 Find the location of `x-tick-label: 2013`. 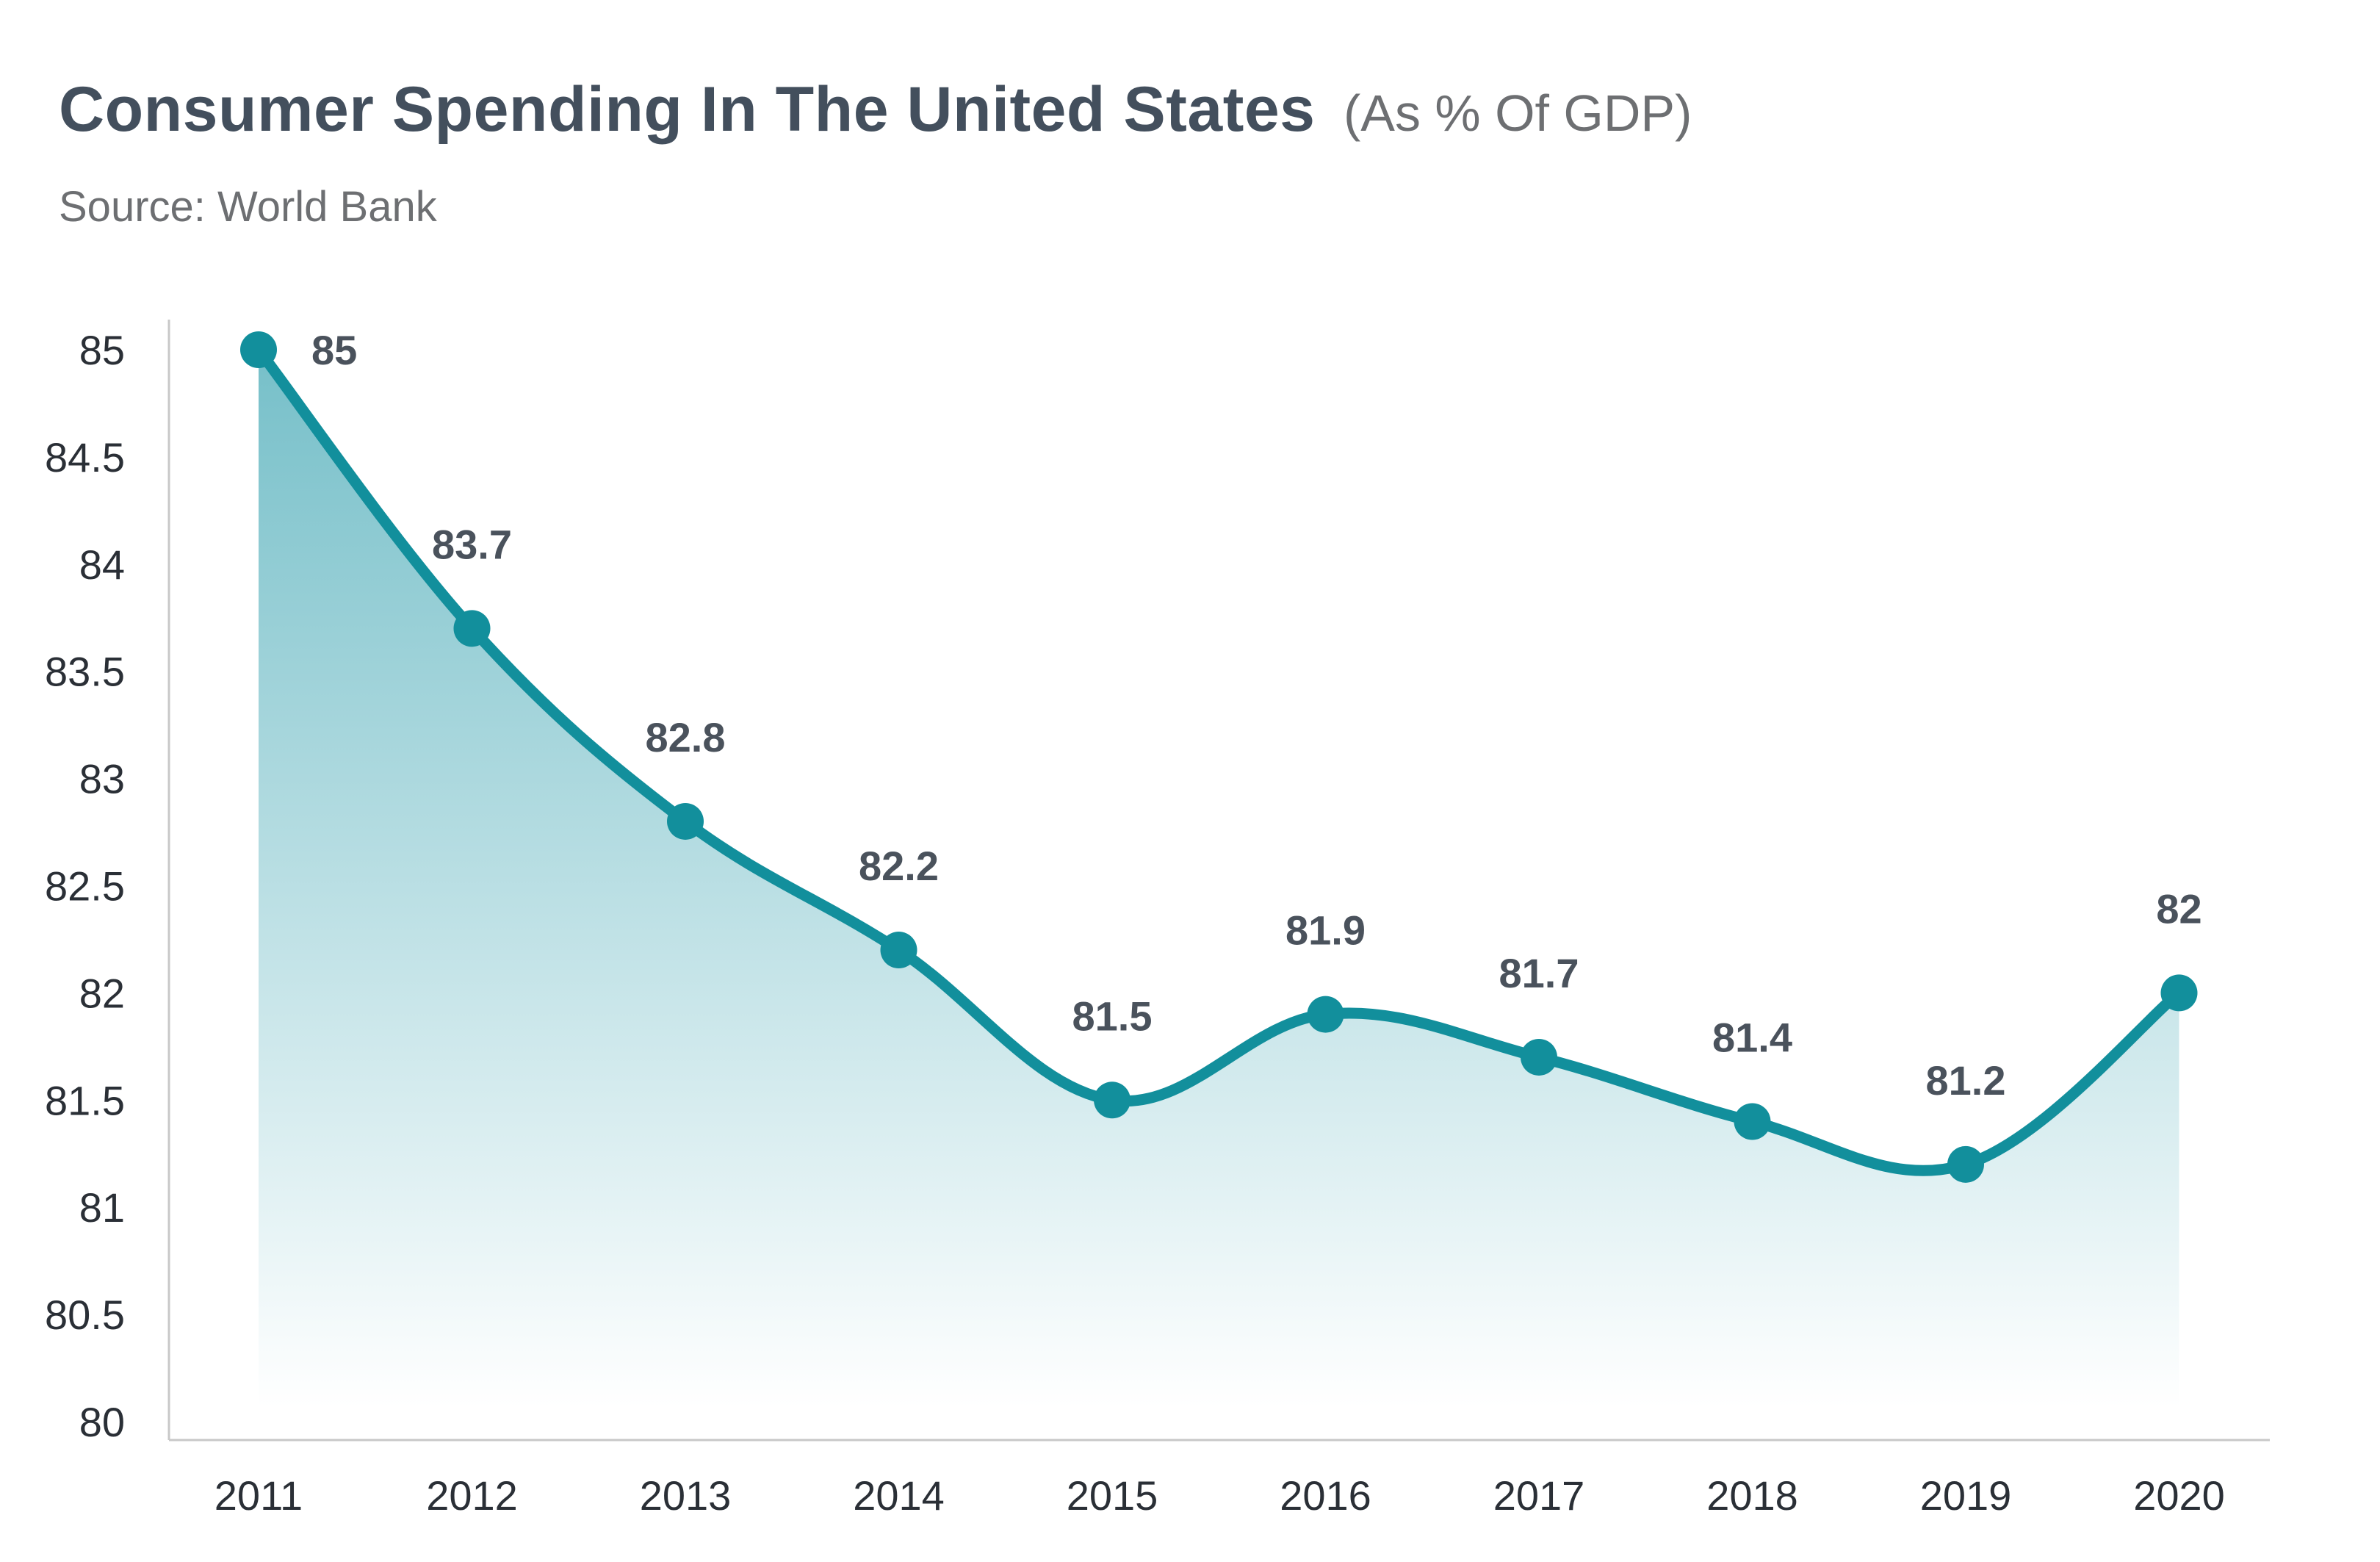

x-tick-label: 2013 is located at coordinates (686, 1496).